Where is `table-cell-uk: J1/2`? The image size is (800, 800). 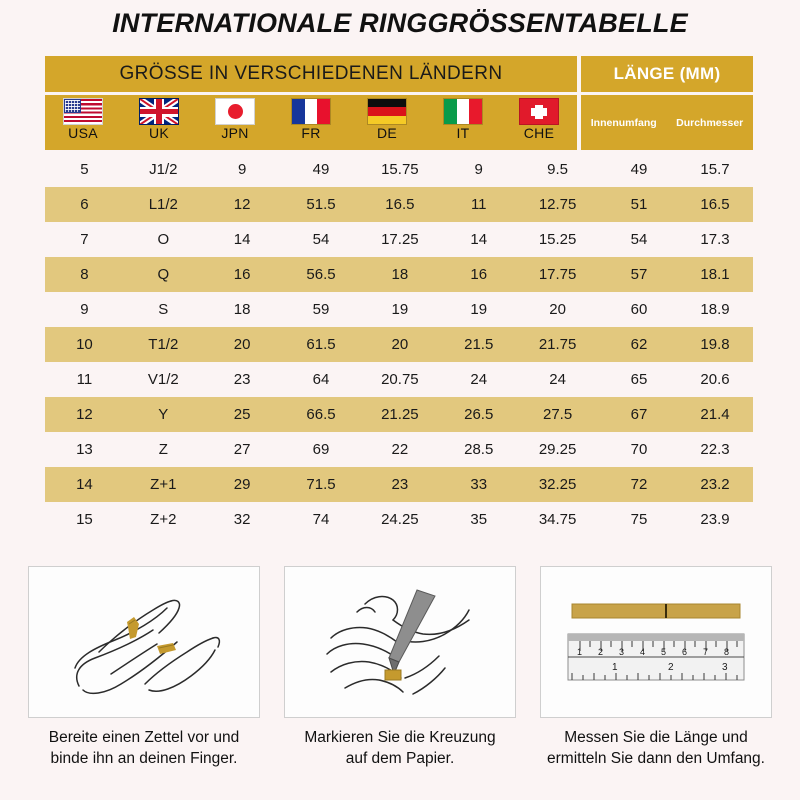
table-cell-uk: J1/2 is located at coordinates (163, 169).